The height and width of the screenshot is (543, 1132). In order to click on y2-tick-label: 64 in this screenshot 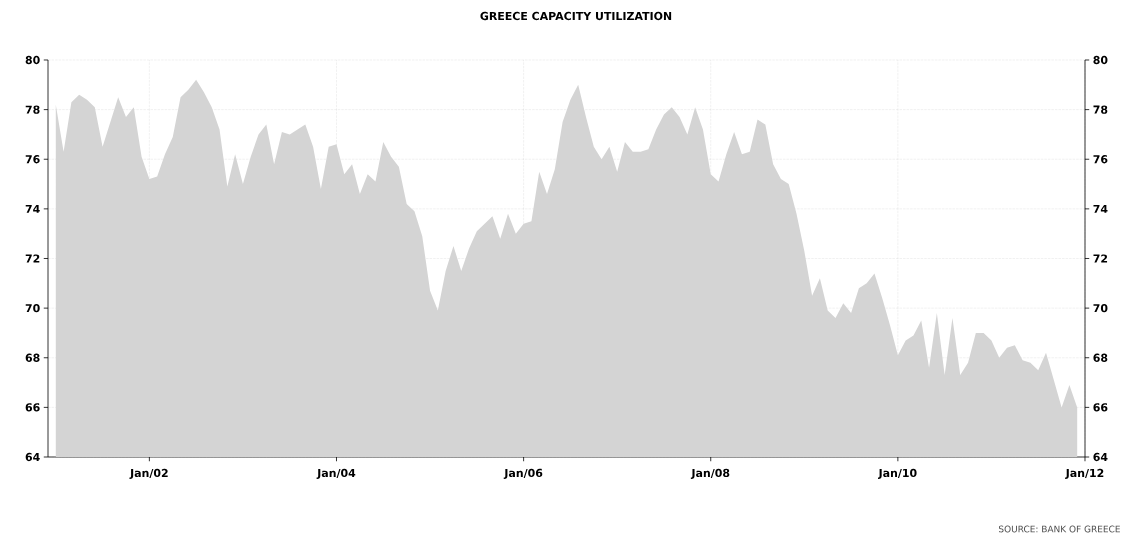, I will do `click(1100, 457)`.